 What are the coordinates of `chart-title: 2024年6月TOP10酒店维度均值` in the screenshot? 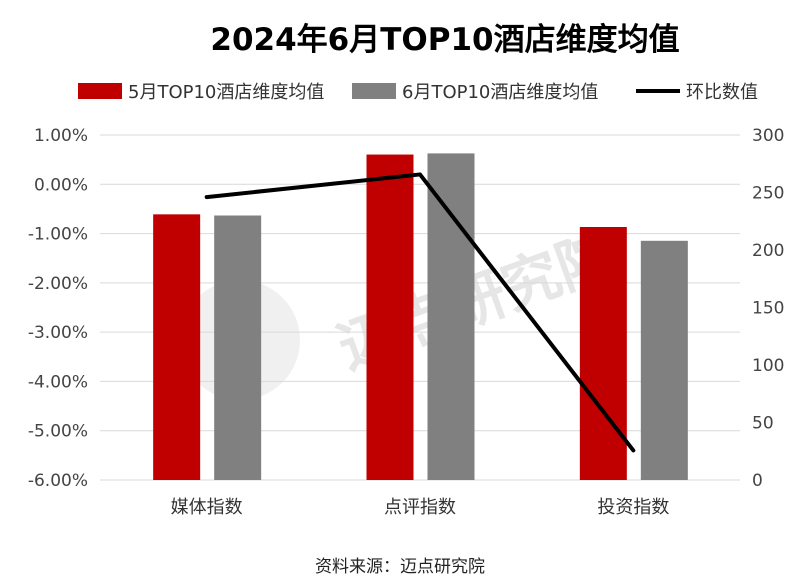 It's located at (445, 40).